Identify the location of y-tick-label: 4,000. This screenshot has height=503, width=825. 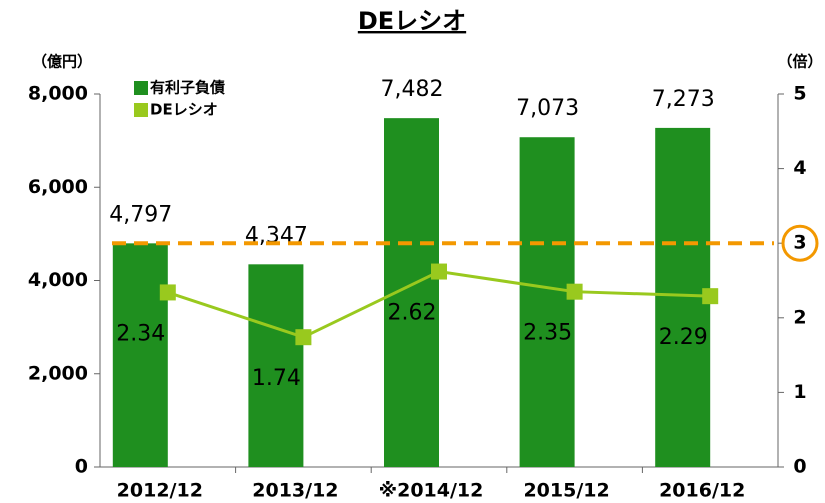
(58, 280).